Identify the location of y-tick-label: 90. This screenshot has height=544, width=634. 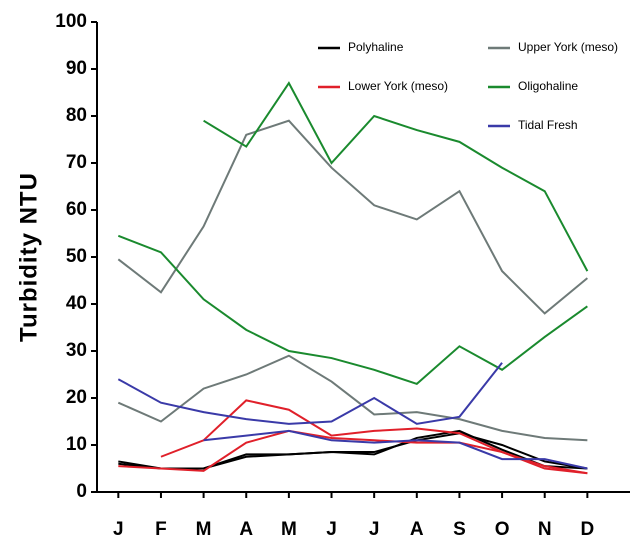
(76, 68).